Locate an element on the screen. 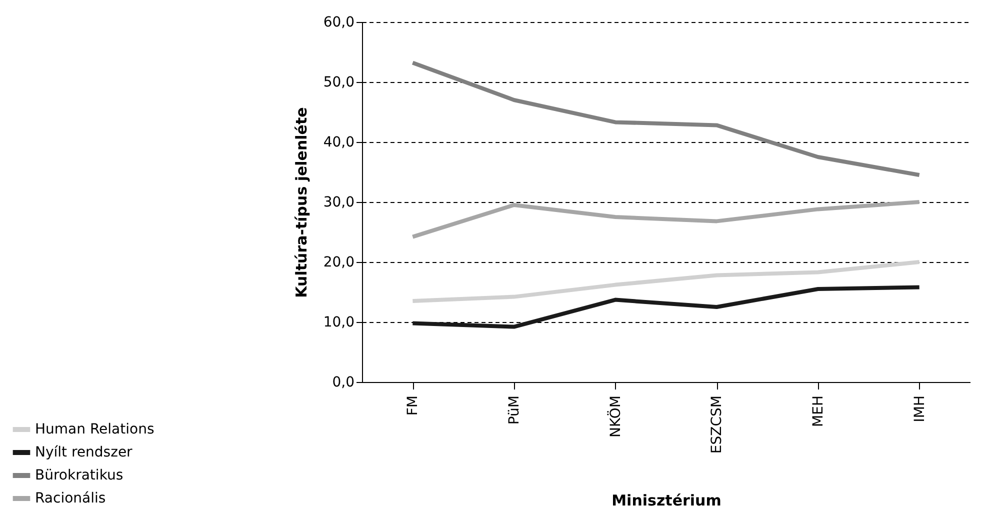 The image size is (997, 525). x-tick-label: PüM is located at coordinates (514, 410).